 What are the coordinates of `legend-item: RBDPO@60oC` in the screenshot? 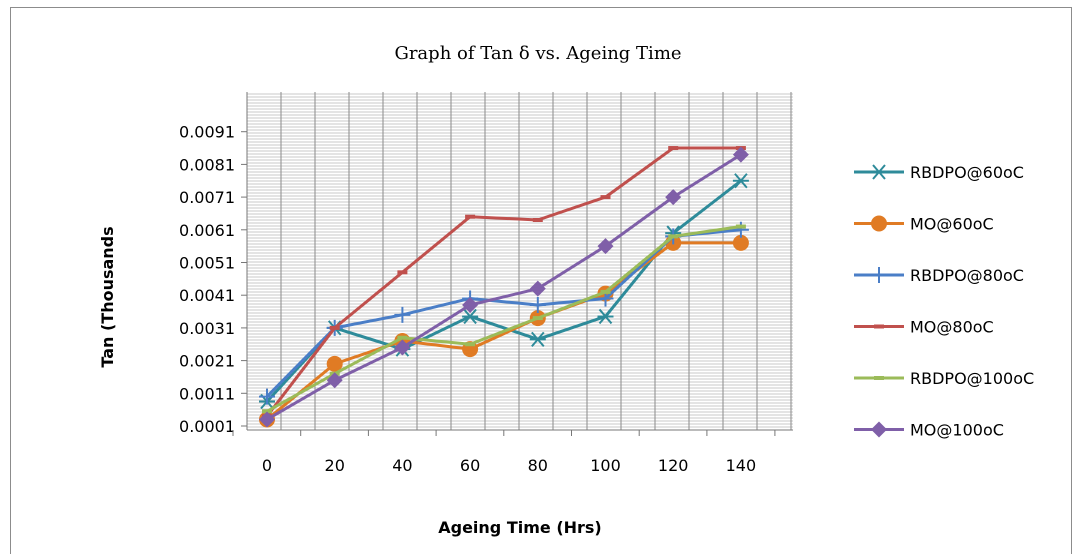 It's located at (939, 172).